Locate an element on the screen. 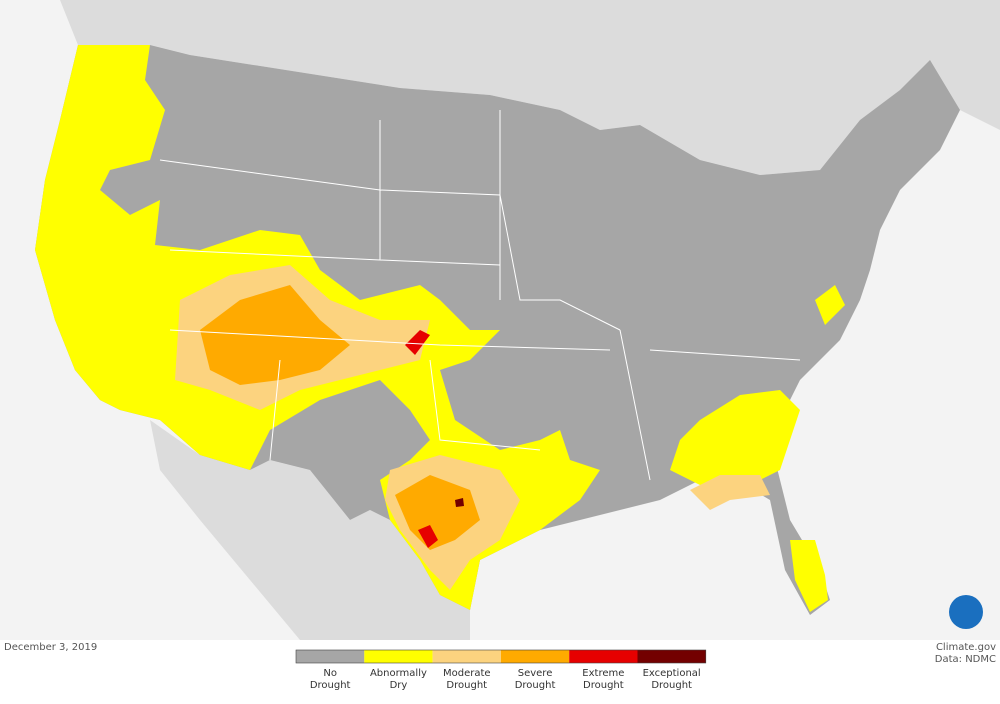 Image resolution: width=1000 pixels, height=704 pixels. legend-label: Abnormally is located at coordinates (398, 673).